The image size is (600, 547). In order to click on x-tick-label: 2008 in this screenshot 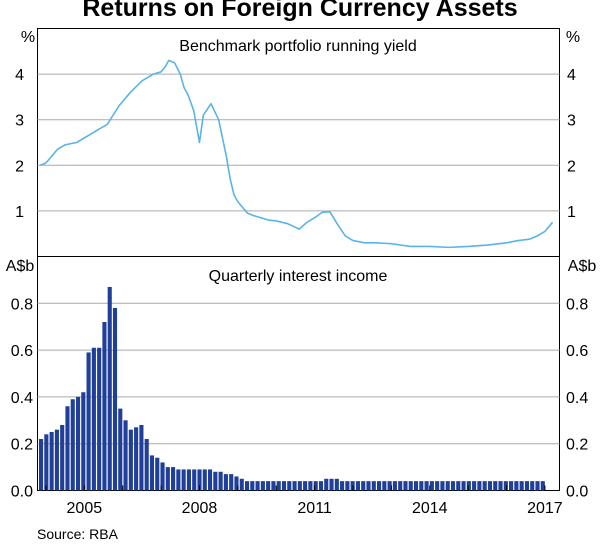, I will do `click(200, 508)`.